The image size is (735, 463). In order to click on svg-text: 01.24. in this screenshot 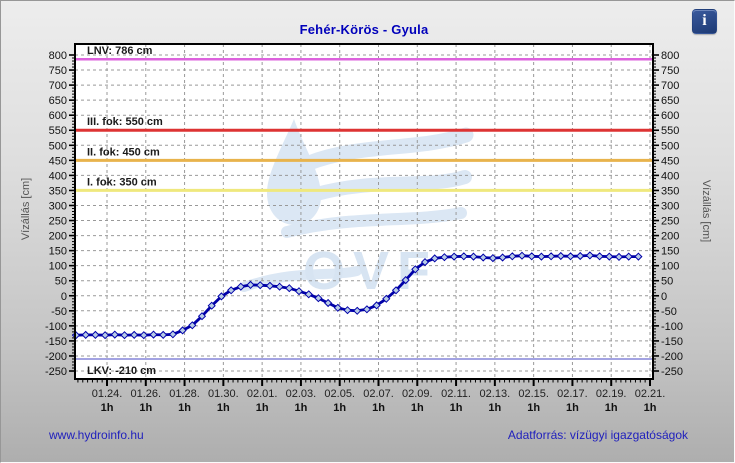, I will do `click(107, 394)`.